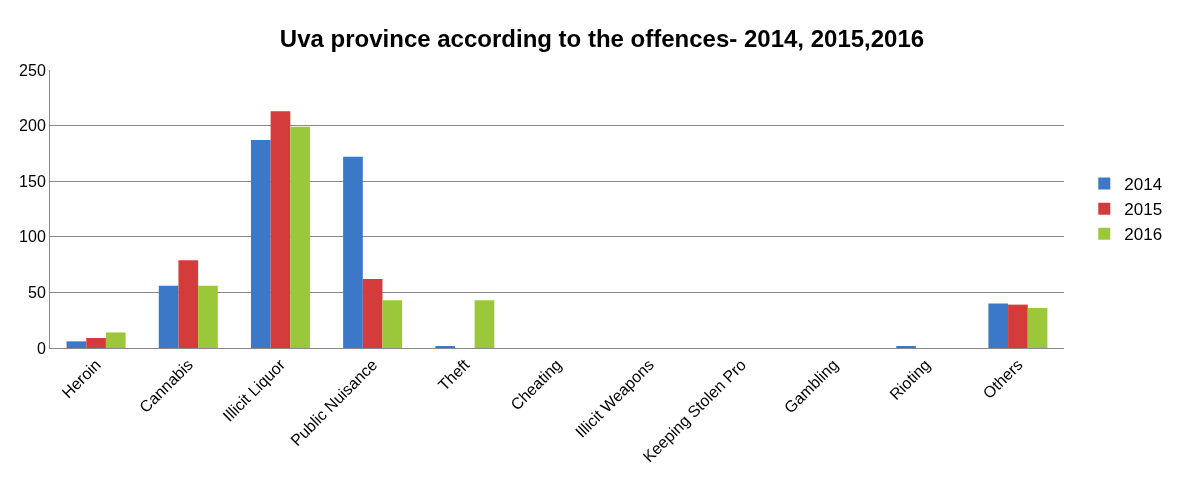 This screenshot has height=498, width=1204. What do you see at coordinates (1143, 235) in the screenshot?
I see `legend-label: 2016` at bounding box center [1143, 235].